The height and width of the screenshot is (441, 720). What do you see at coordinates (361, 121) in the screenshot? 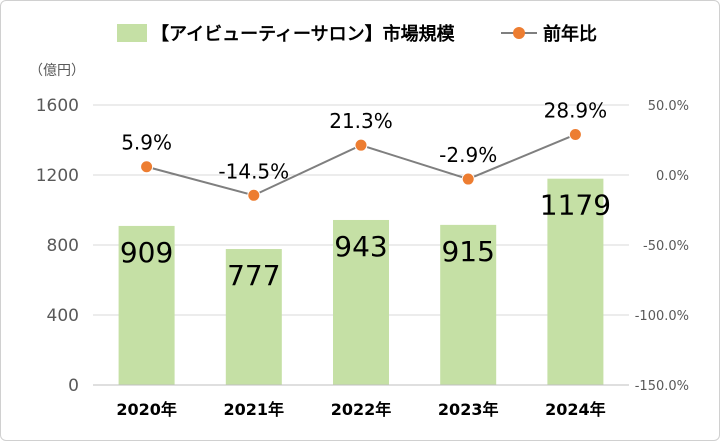
I see `line-data-label: 21.3%` at bounding box center [361, 121].